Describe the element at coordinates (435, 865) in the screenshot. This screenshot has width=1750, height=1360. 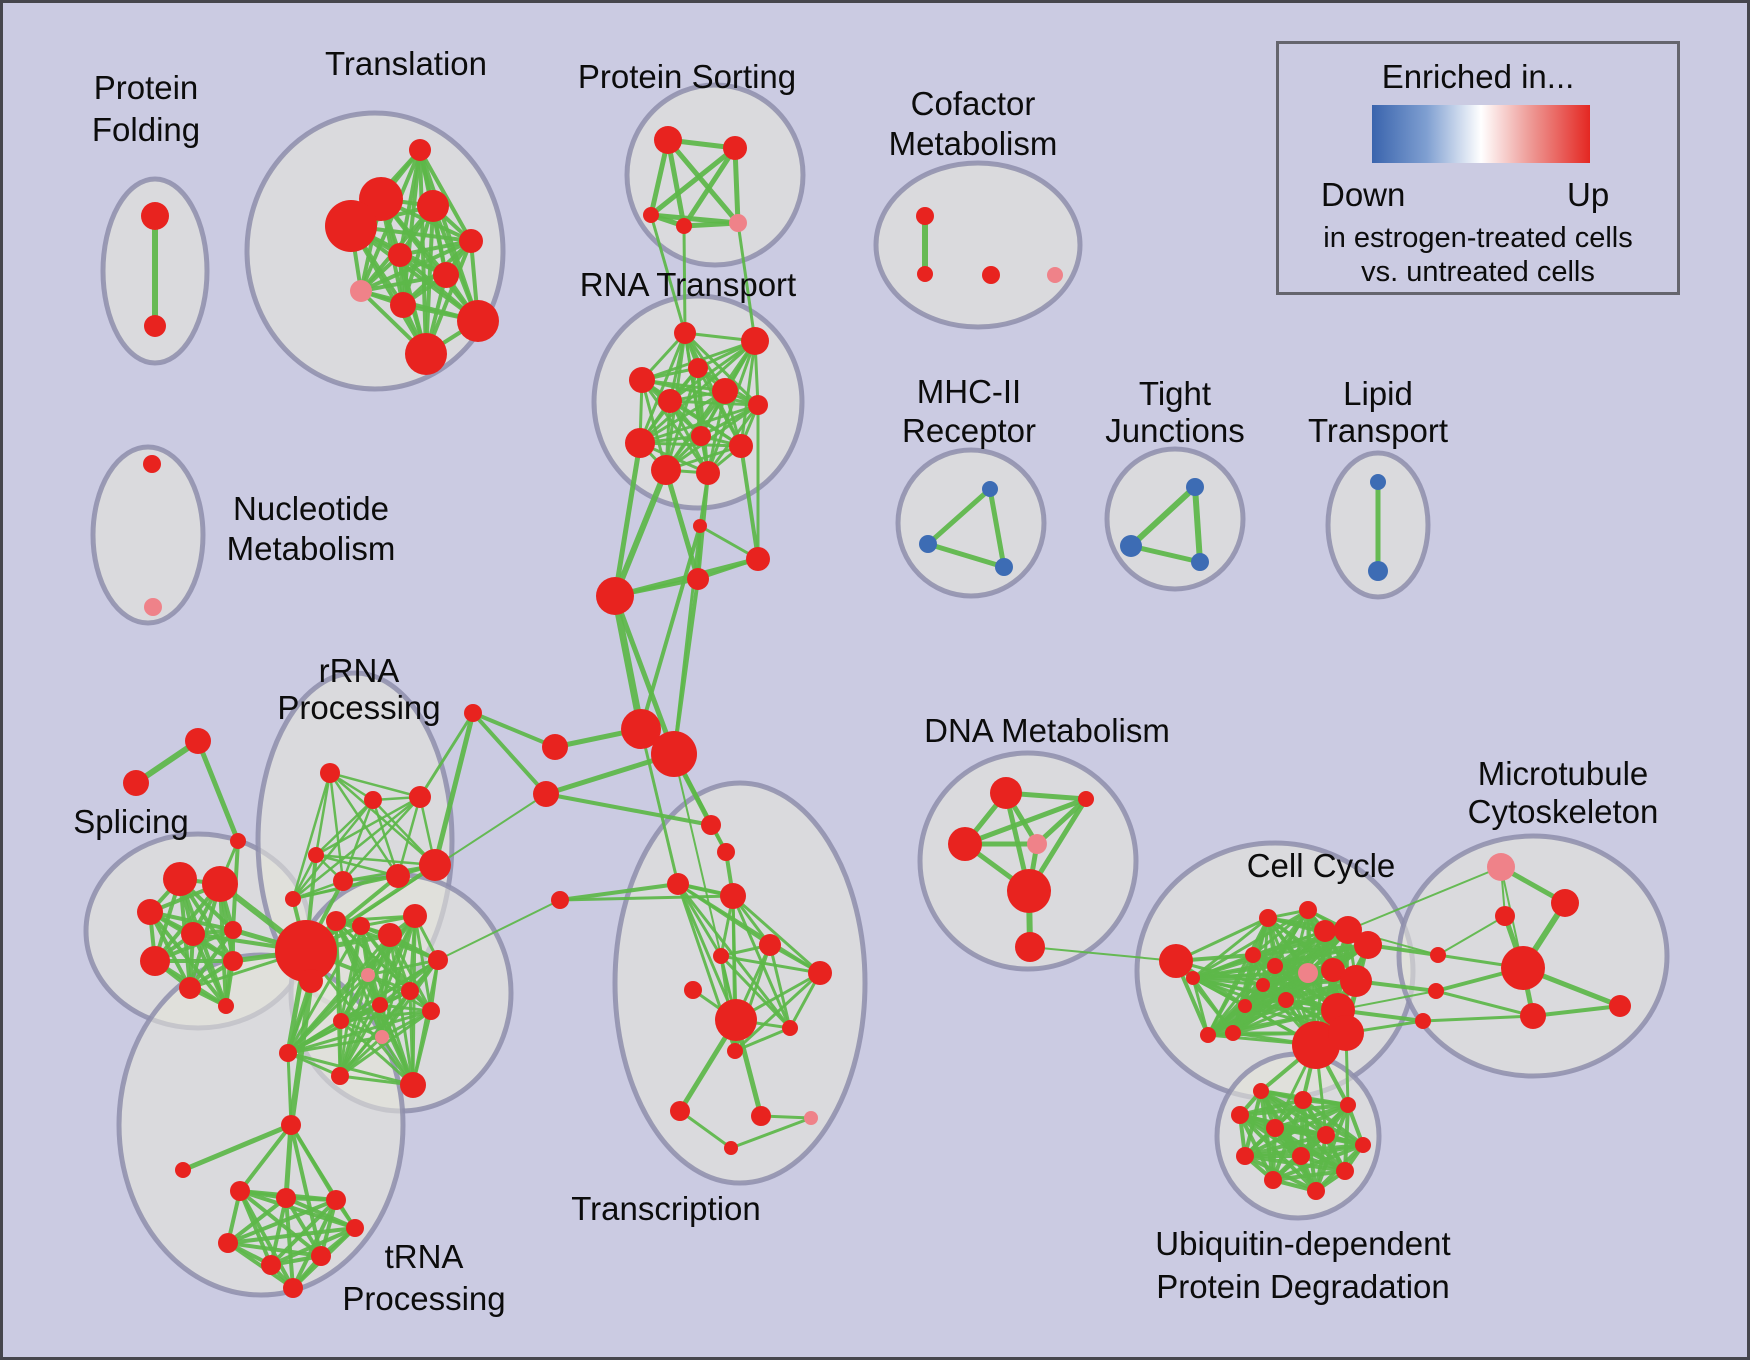
I see `network-node-e7` at that location.